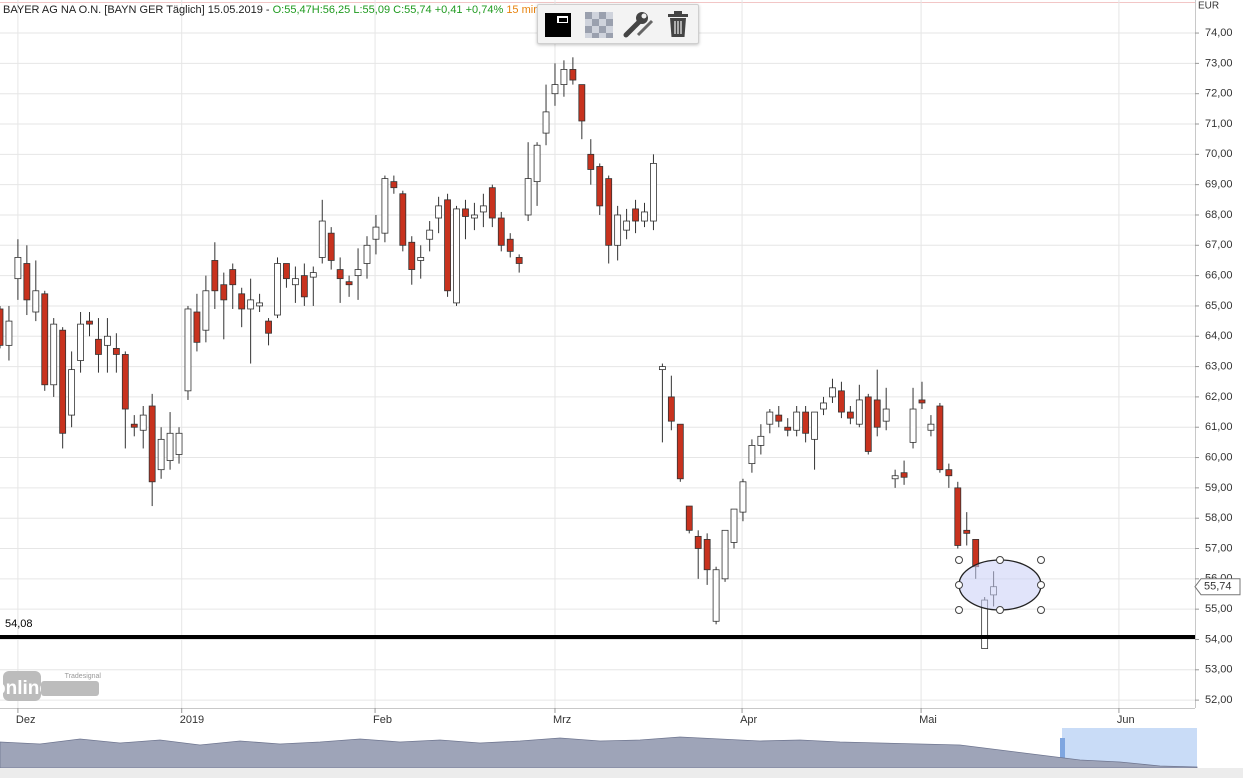 The image size is (1243, 778). I want to click on y-tick-label: 70,00, so click(1219, 154).